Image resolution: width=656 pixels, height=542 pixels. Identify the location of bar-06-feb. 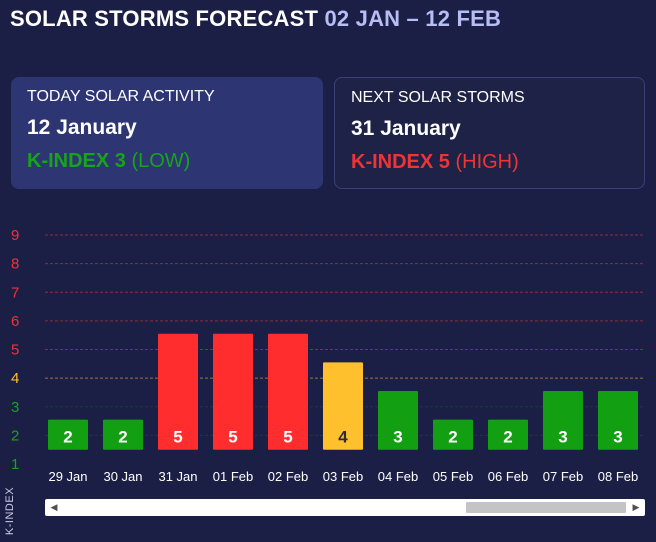
(508, 434).